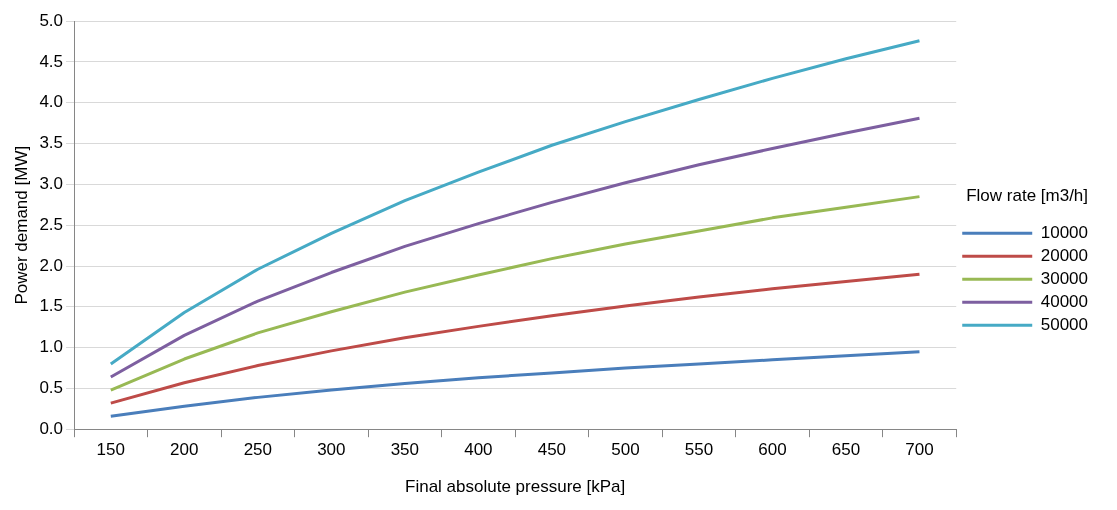  Describe the element at coordinates (846, 450) in the screenshot. I see `x-tick-label: 650` at that location.